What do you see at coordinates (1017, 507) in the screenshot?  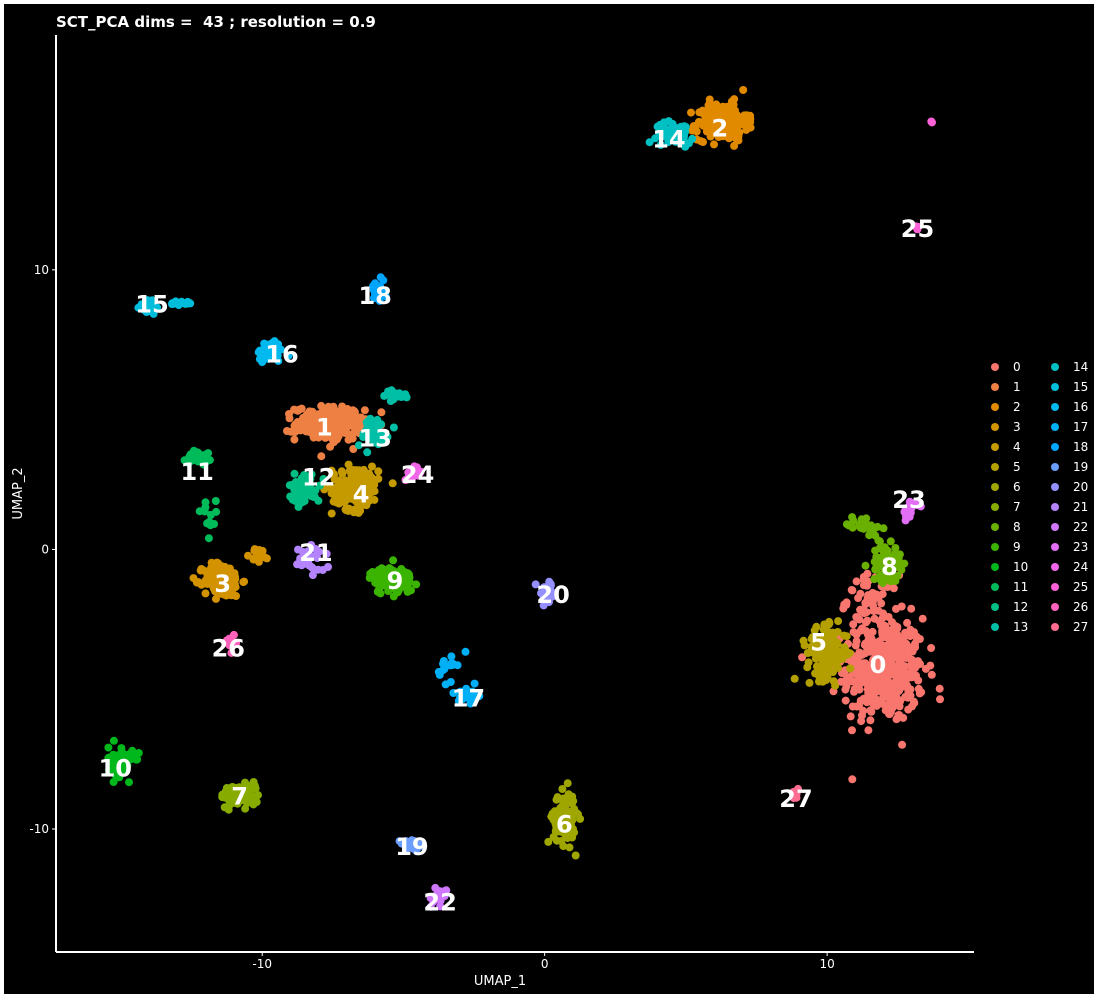 I see `legend-label: 7` at bounding box center [1017, 507].